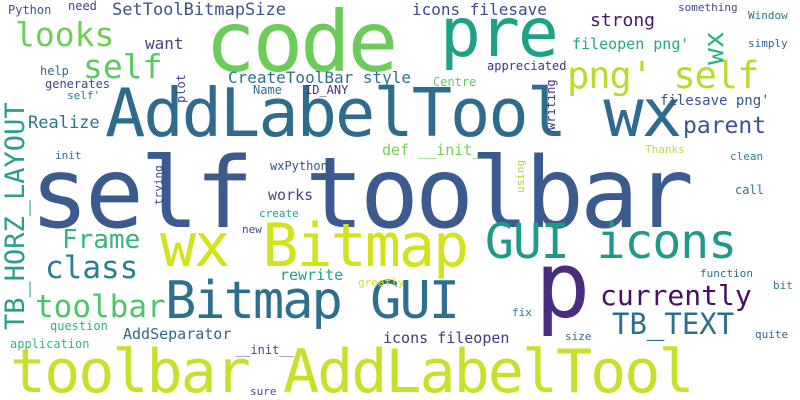 The height and width of the screenshot is (400, 800). What do you see at coordinates (181, 88) in the screenshot?
I see `word-plot: plot` at bounding box center [181, 88].